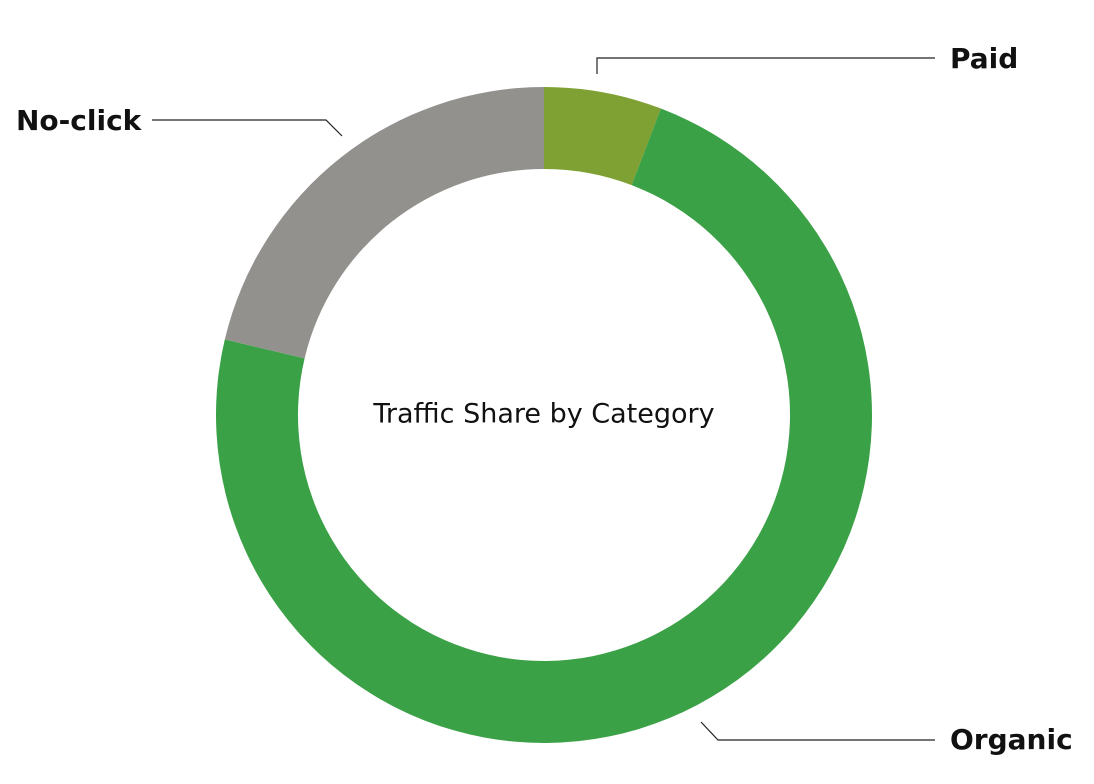  I want to click on chart-title: Traffic Share by Category, so click(543, 414).